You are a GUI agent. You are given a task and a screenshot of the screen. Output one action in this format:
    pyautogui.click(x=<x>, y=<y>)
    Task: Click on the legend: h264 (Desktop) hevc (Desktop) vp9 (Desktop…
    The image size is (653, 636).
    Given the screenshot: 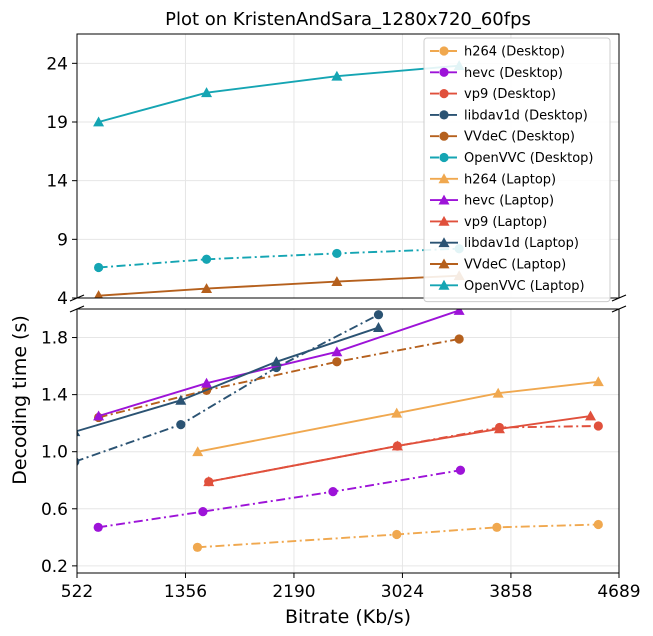 What is the action you would take?
    pyautogui.click(x=517, y=170)
    